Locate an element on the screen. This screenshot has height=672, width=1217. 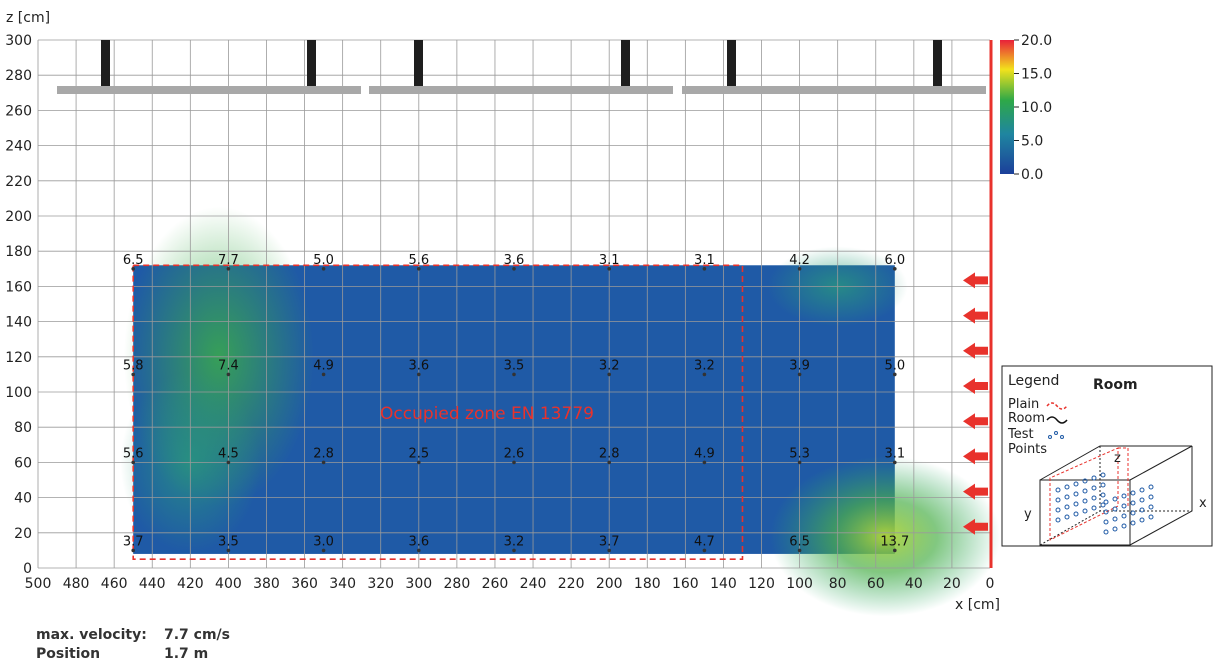
position-value: 1.7 m is located at coordinates (186, 654).